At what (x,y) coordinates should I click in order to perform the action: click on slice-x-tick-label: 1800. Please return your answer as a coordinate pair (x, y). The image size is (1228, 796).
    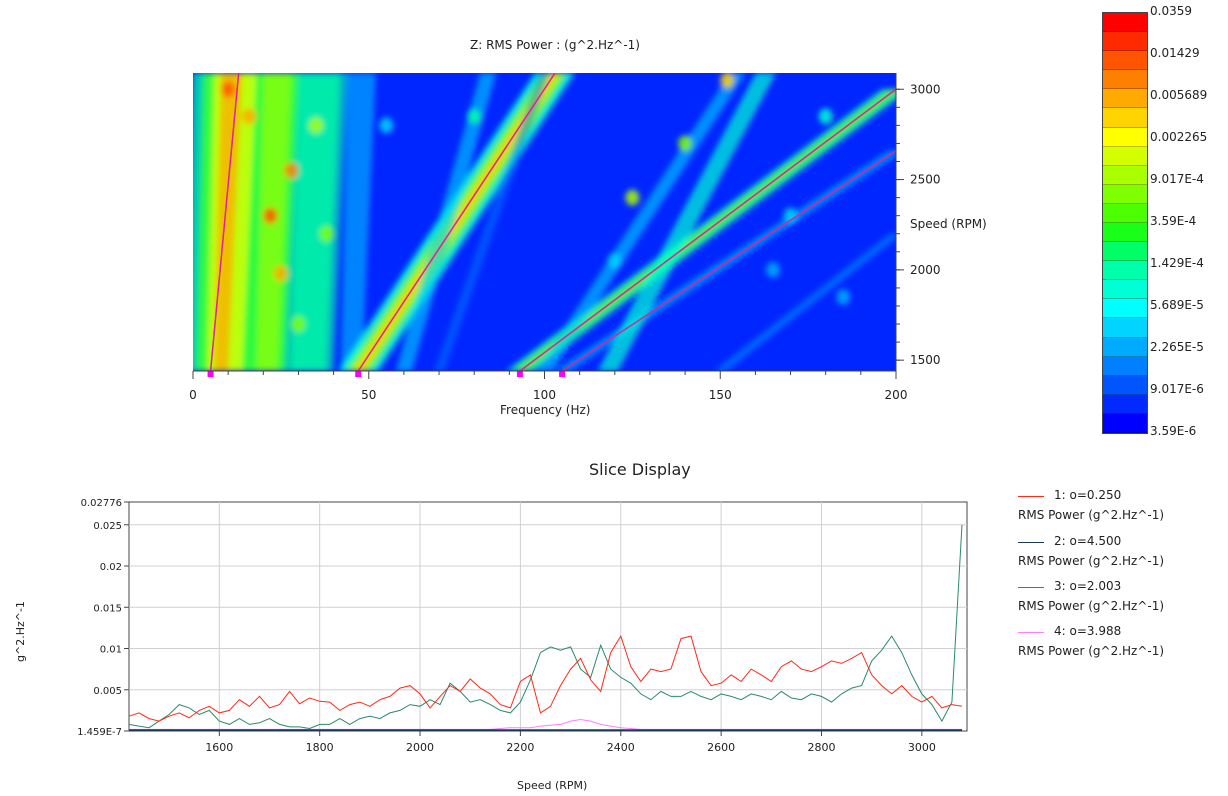
    Looking at the image, I should click on (320, 747).